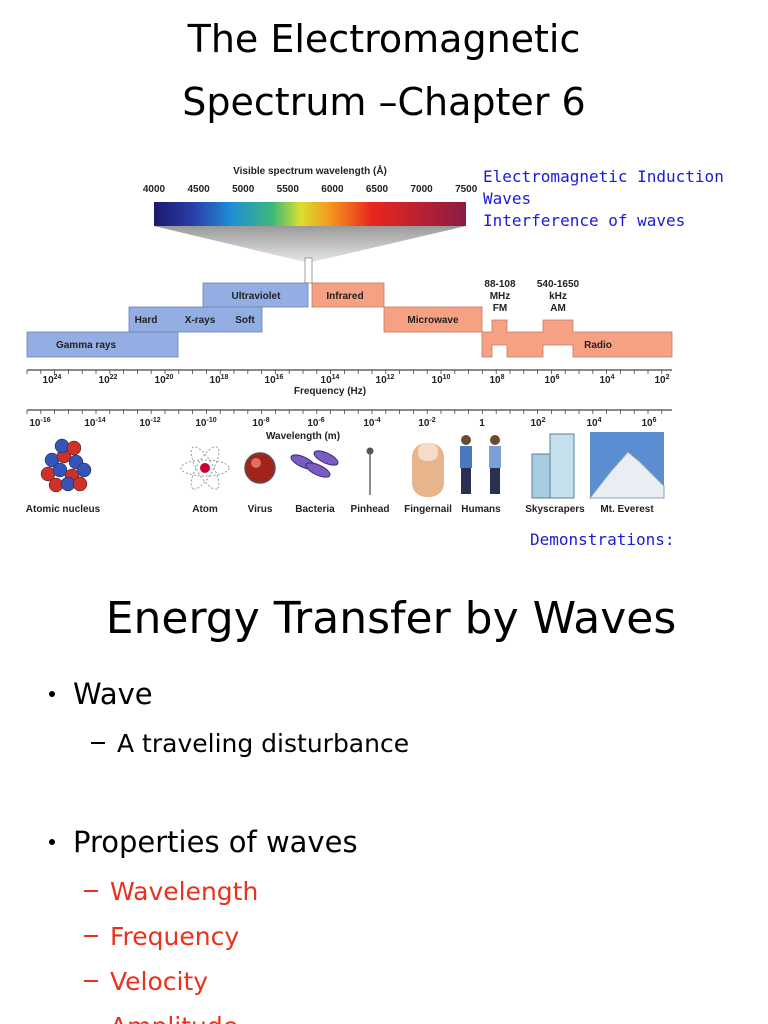  What do you see at coordinates (500, 296) in the screenshot?
I see `fm-label: MHz` at bounding box center [500, 296].